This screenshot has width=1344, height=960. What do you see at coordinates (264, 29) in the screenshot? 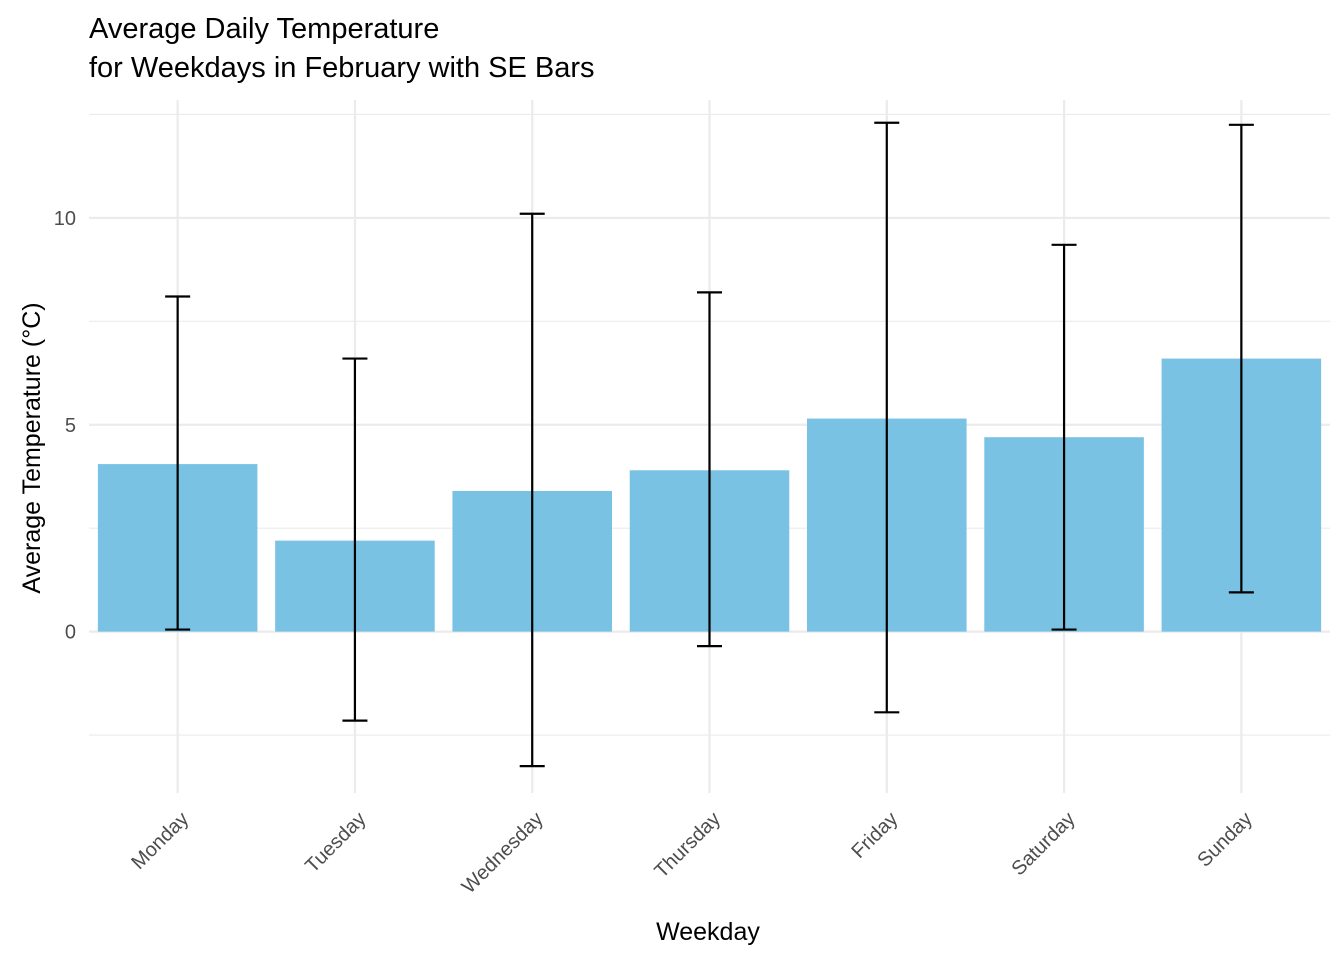
I see `chart-title-line-1: Average Daily Temperature` at bounding box center [264, 29].